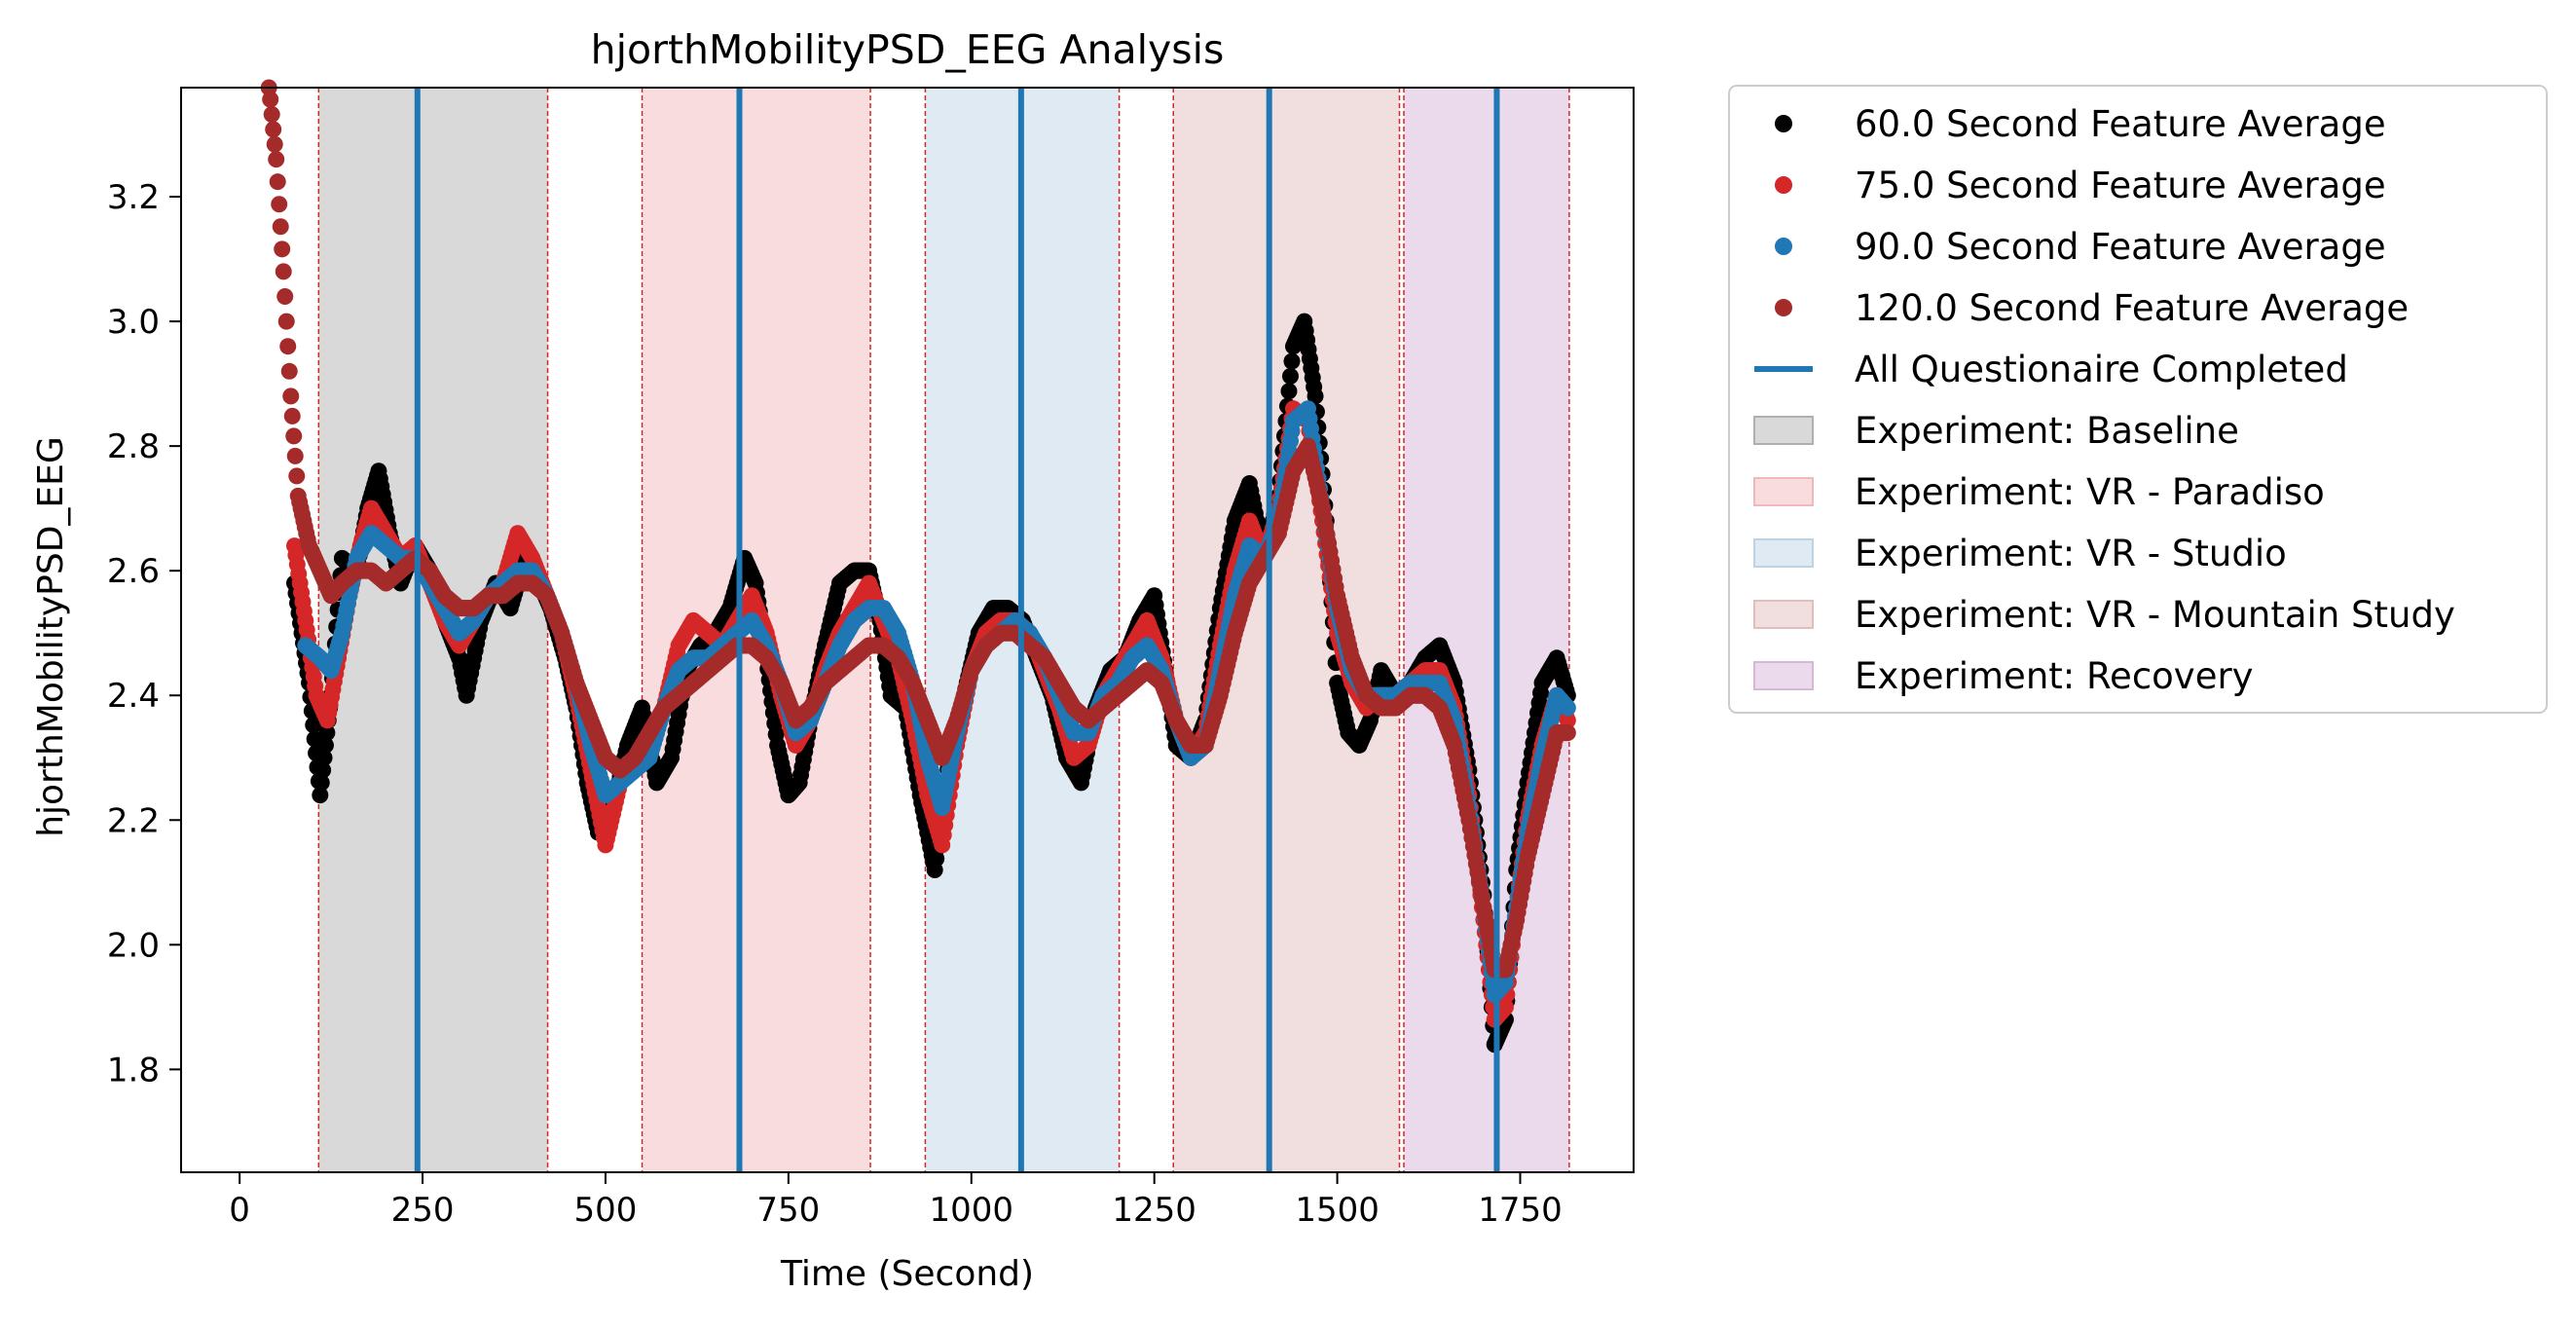  I want to click on legend-label: All Questionaire Completed, so click(2101, 370).